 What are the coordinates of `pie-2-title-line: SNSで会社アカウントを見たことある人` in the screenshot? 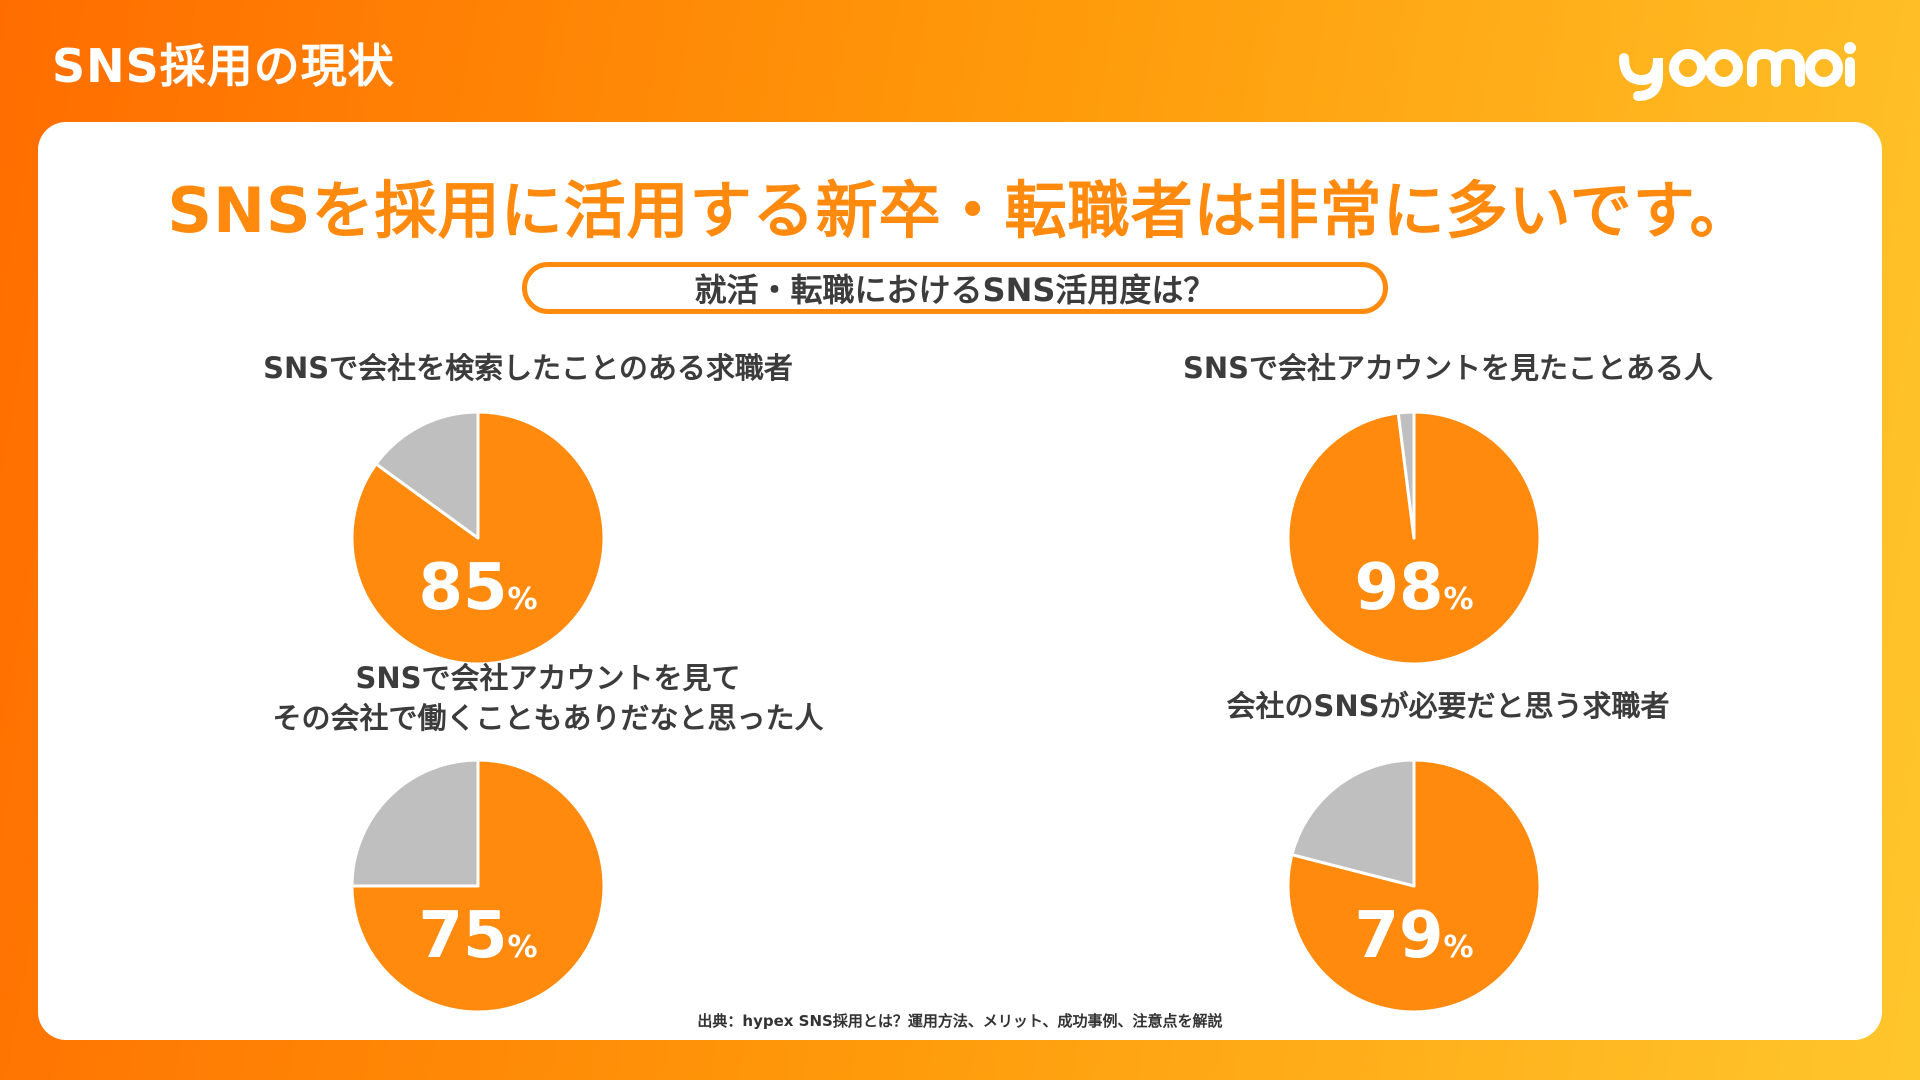 It's located at (1448, 368).